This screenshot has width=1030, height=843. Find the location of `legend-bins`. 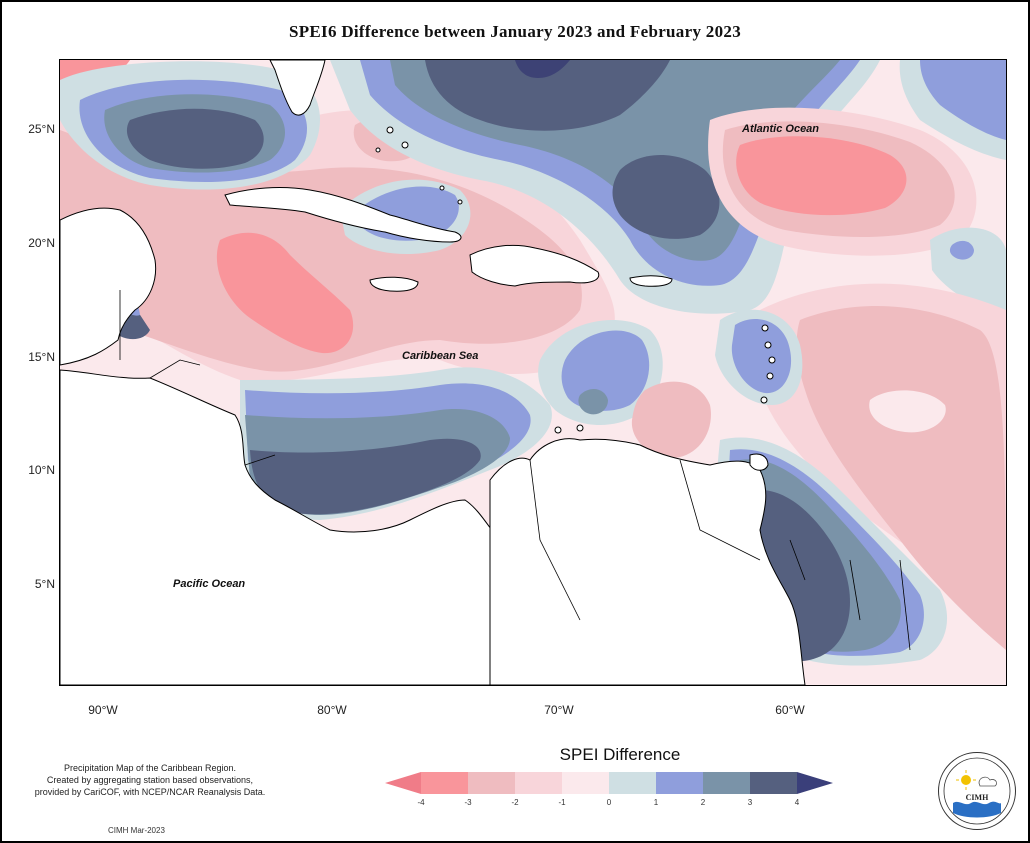

legend-bins is located at coordinates (609, 783).